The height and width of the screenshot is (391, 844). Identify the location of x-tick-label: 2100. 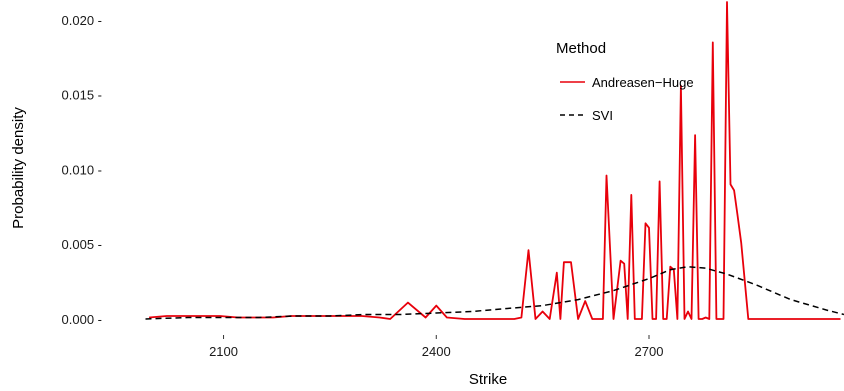
(223, 351).